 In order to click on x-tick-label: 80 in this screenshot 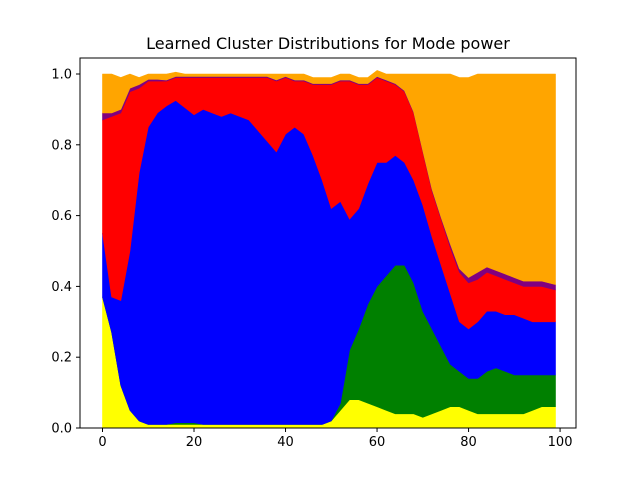, I will do `click(468, 442)`.